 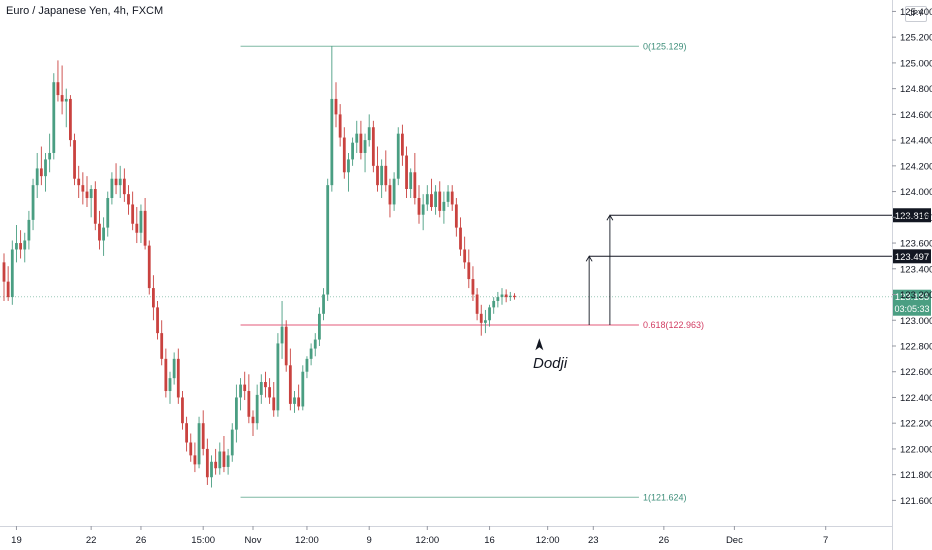 I want to click on fib-level-label: 0(125.129), so click(x=665, y=46).